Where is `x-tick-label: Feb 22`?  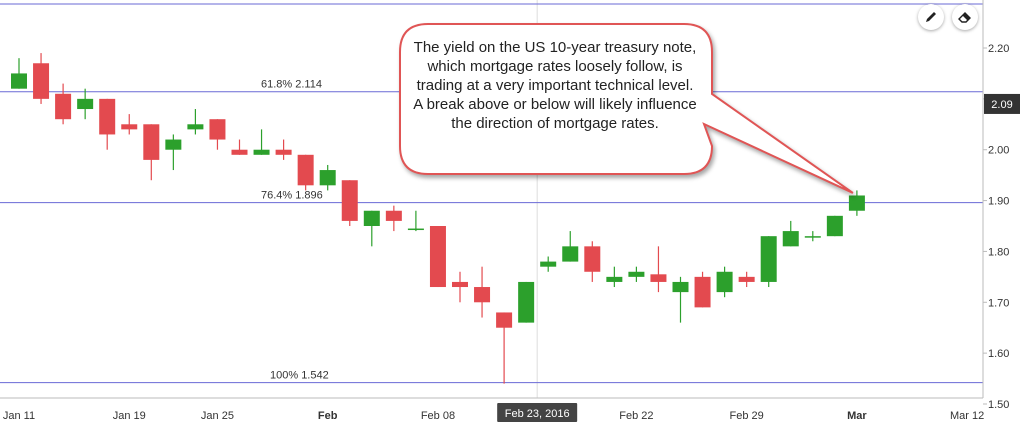
x-tick-label: Feb 22 is located at coordinates (636, 416).